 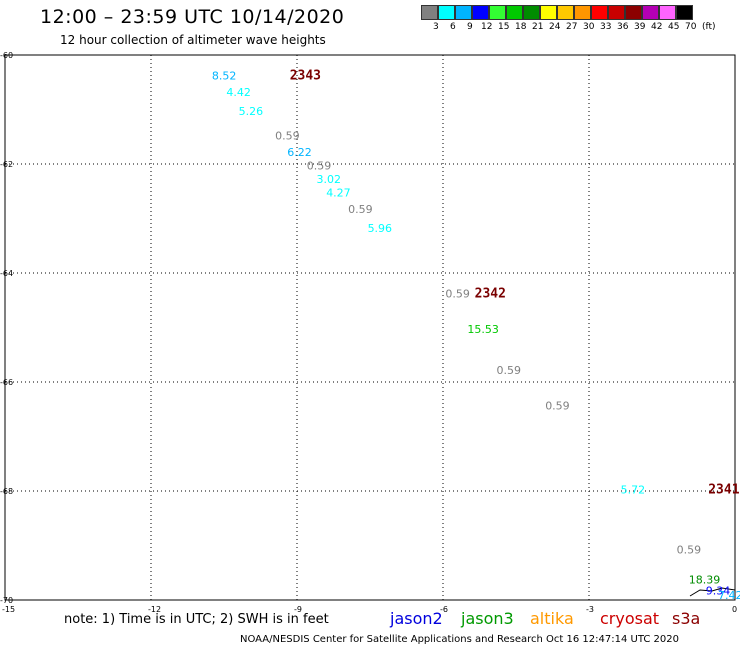 What do you see at coordinates (623, 27) in the screenshot?
I see `color-scale-label: 36` at bounding box center [623, 27].